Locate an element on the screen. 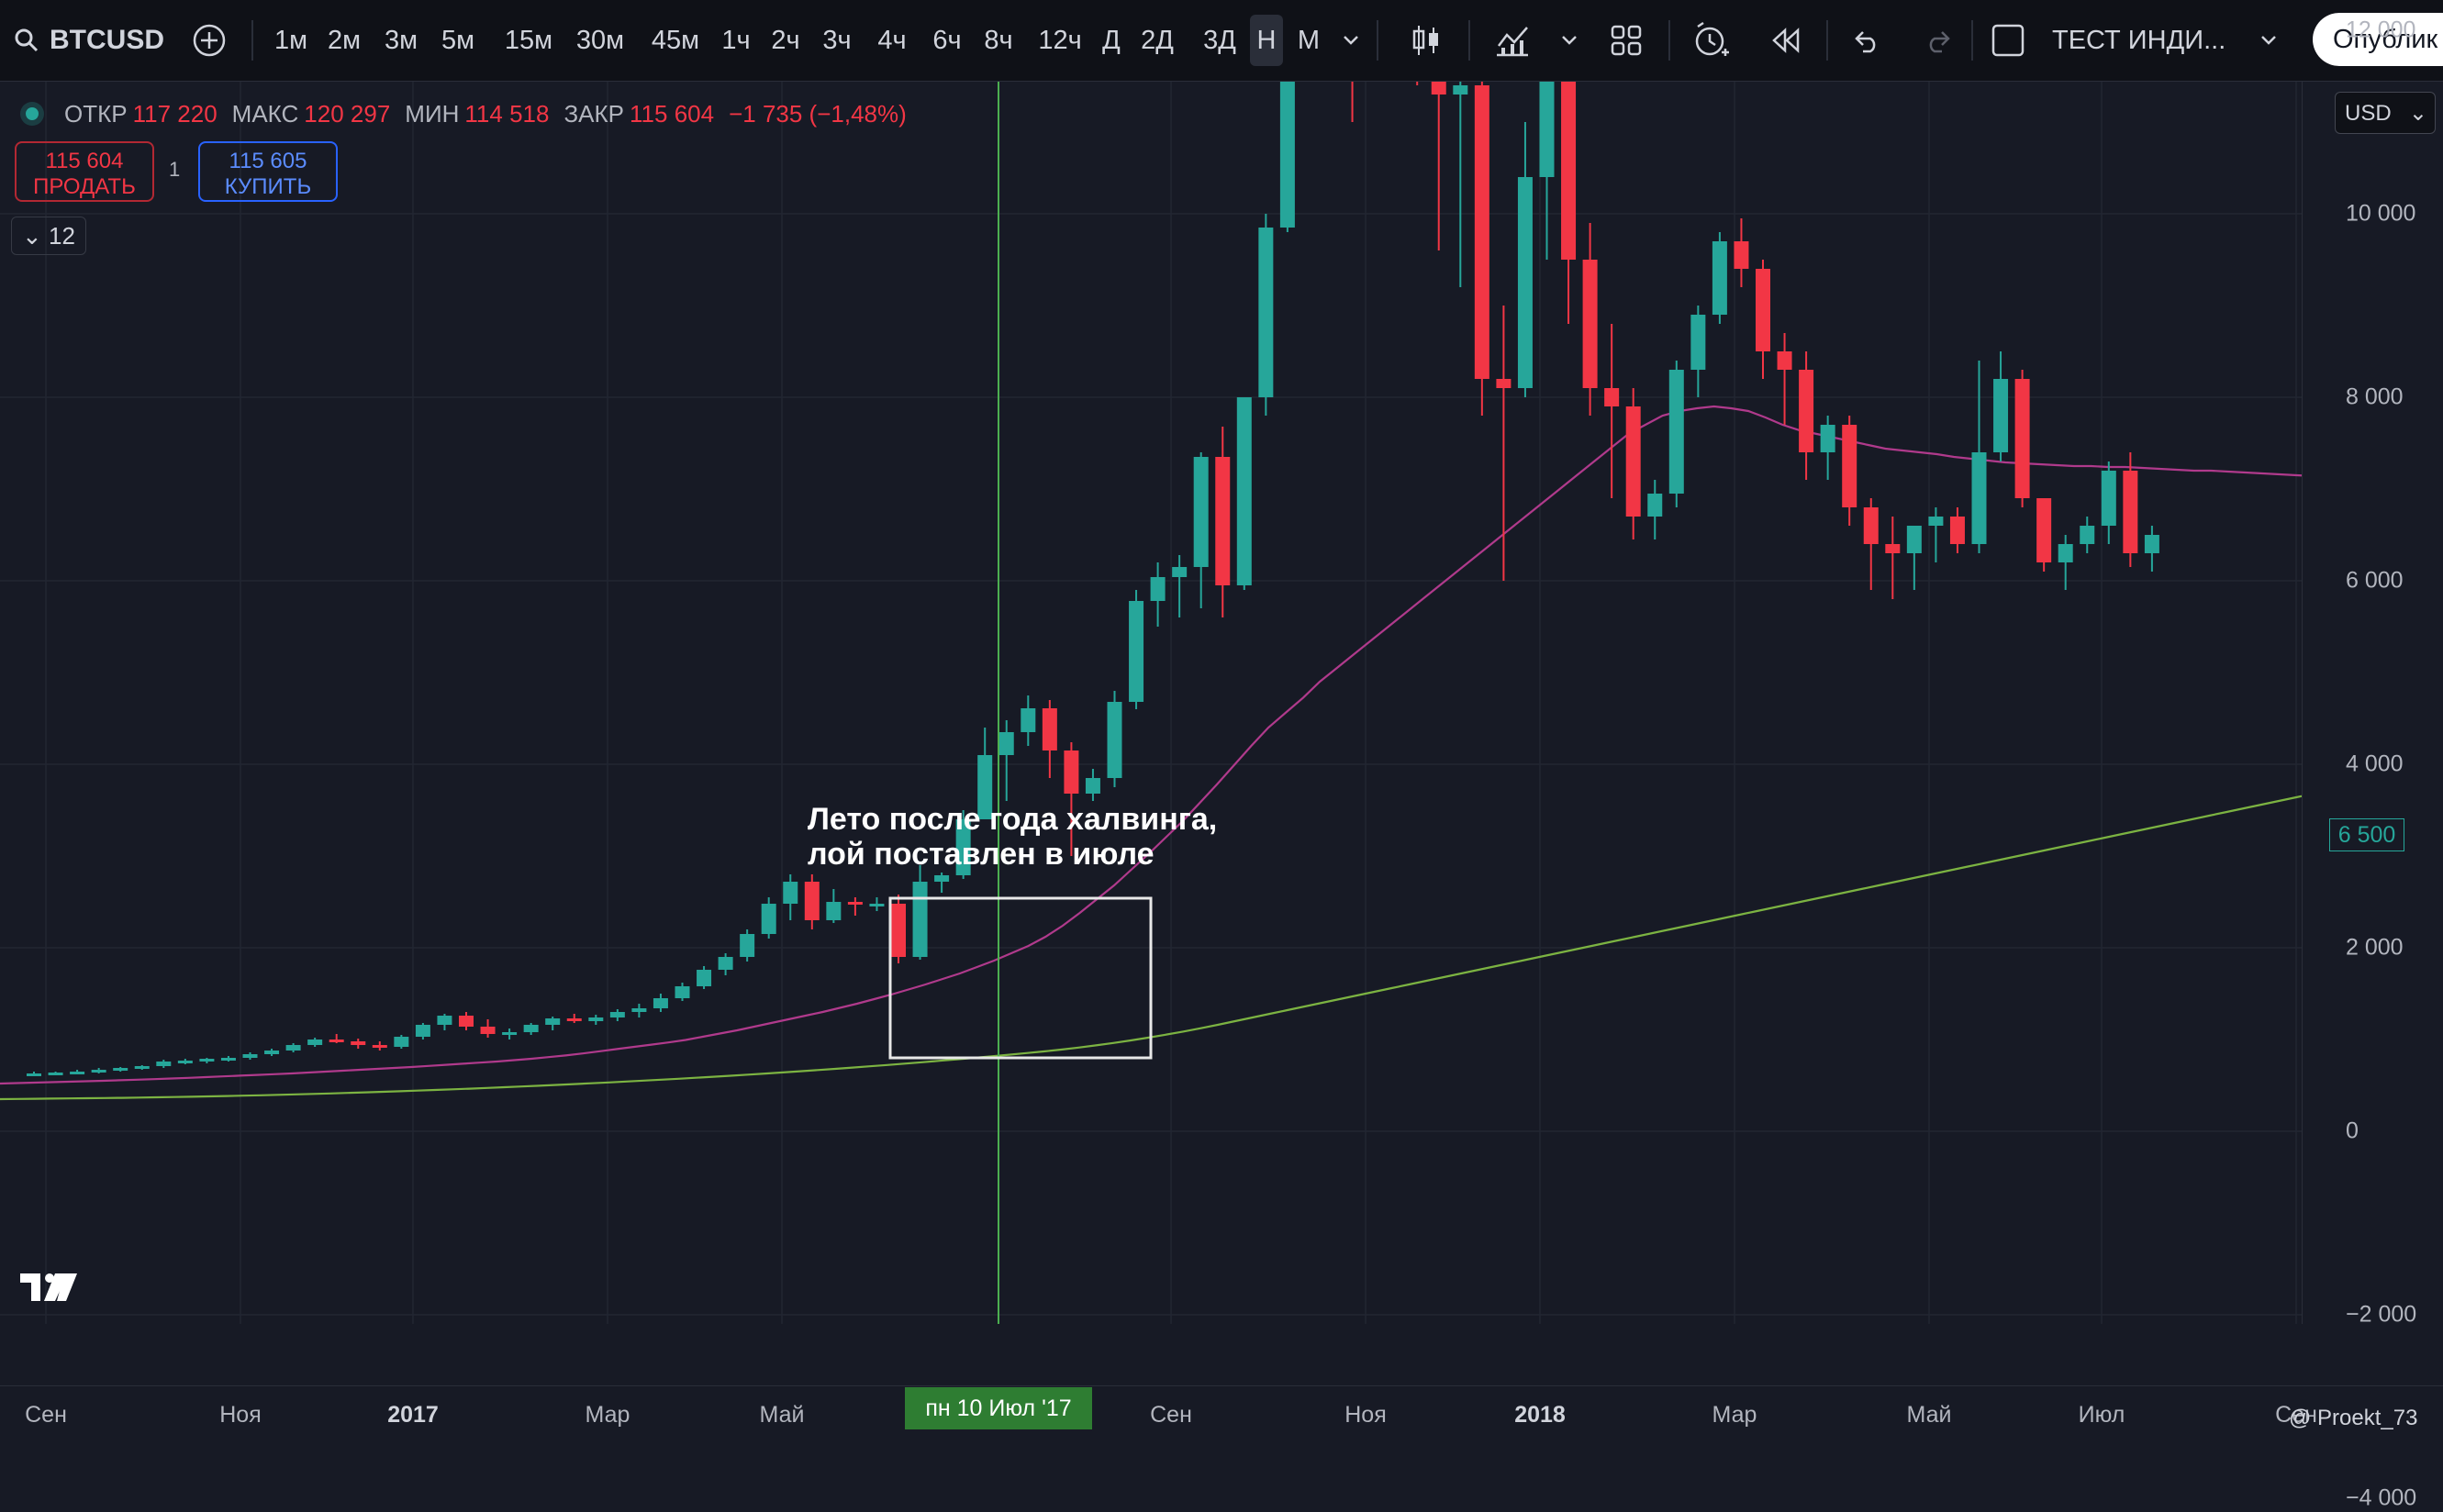 Image resolution: width=2443 pixels, height=1512 pixels. timeframe-12: 8ч is located at coordinates (999, 41).